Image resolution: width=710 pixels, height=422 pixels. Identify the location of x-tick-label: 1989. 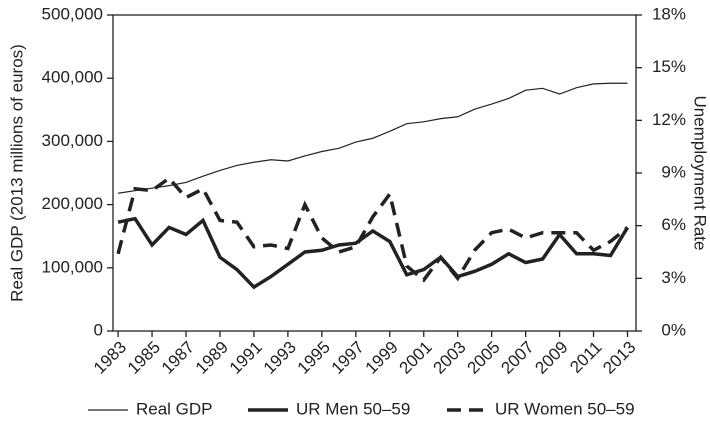
(212, 358).